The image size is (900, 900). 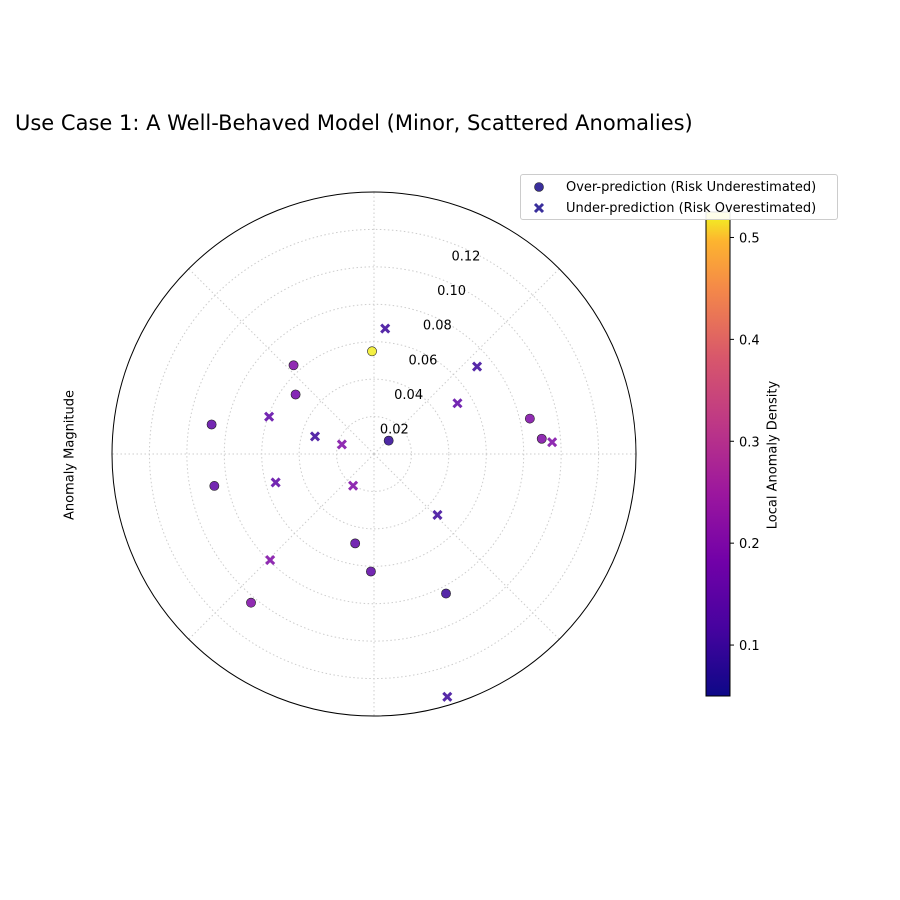 What do you see at coordinates (539, 187) in the screenshot?
I see `circle-marker-icon` at bounding box center [539, 187].